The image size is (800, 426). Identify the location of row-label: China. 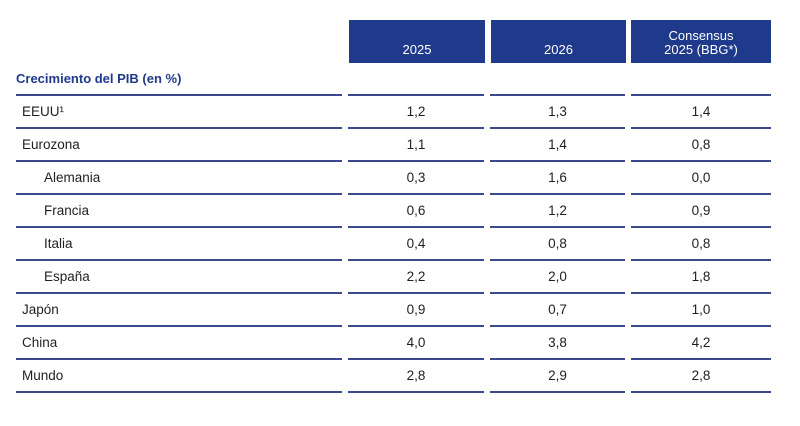
(179, 341).